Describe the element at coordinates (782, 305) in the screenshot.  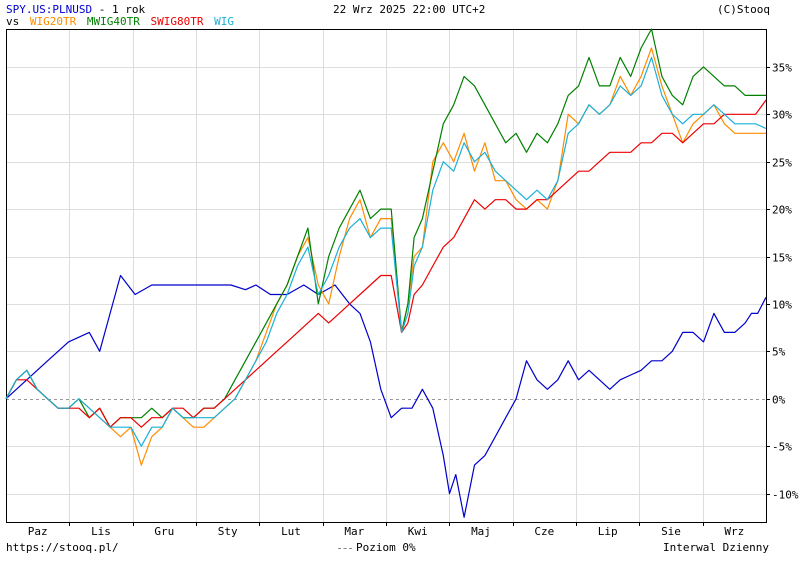
I see `y-tick-label: 10%` at that location.